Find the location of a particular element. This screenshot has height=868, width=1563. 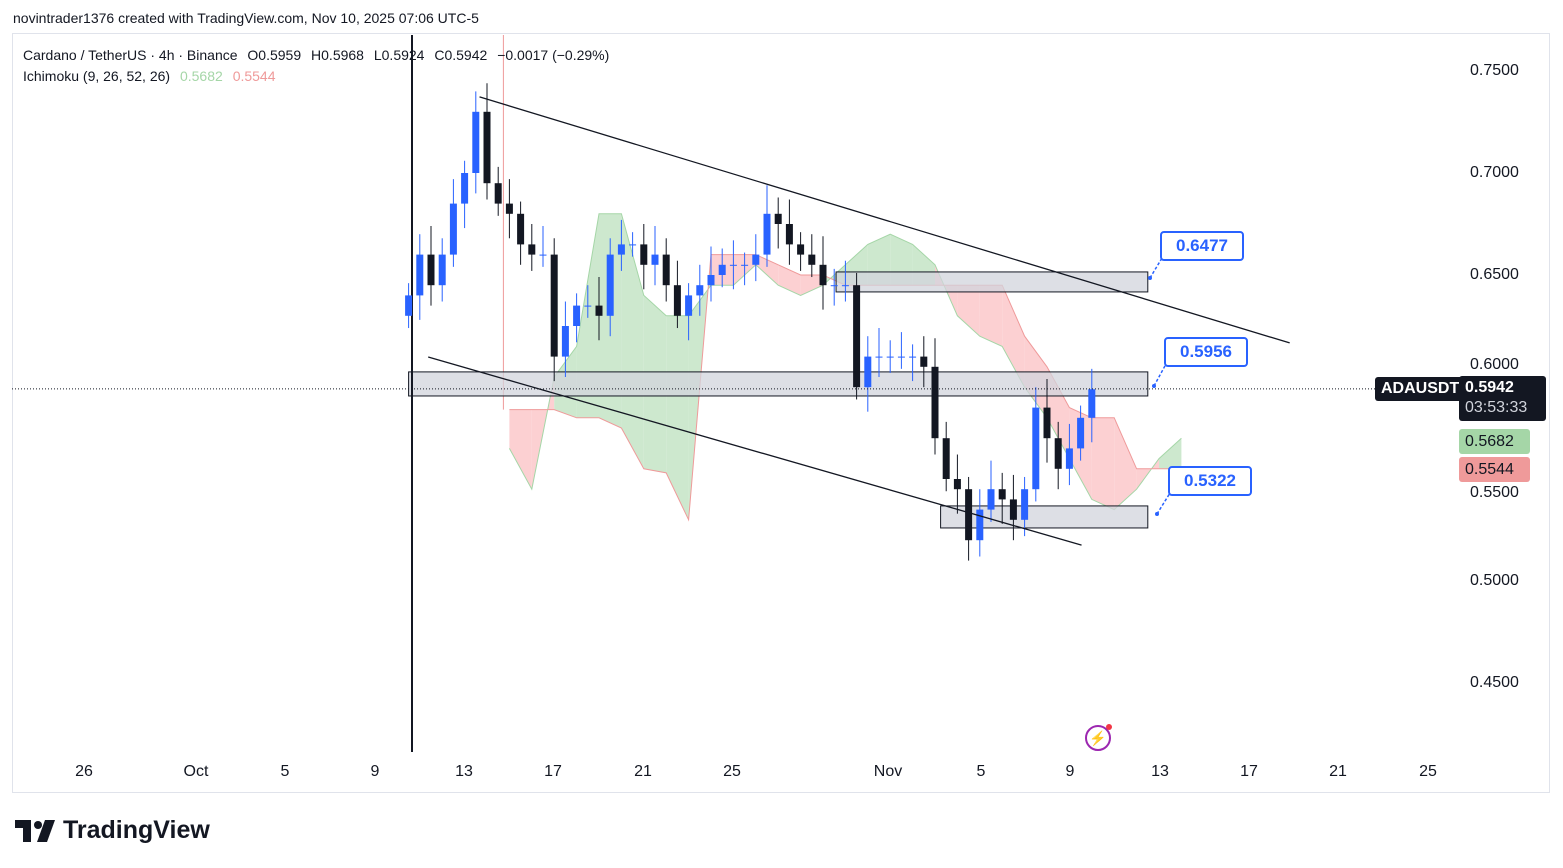

callout-2: 0.5322 is located at coordinates (1210, 481).